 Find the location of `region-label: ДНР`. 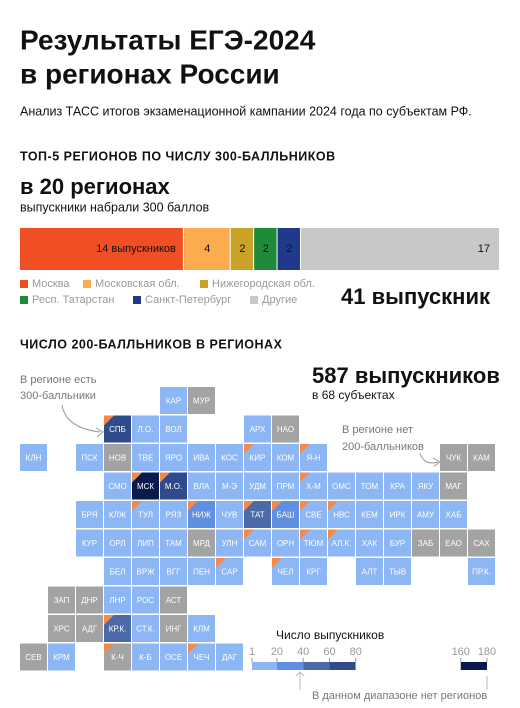

region-label: ДНР is located at coordinates (89, 600).